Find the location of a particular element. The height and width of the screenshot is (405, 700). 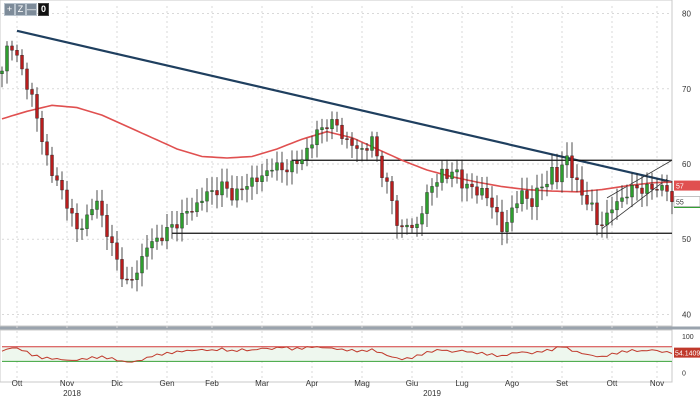

oscillator-line is located at coordinates (337, 354).